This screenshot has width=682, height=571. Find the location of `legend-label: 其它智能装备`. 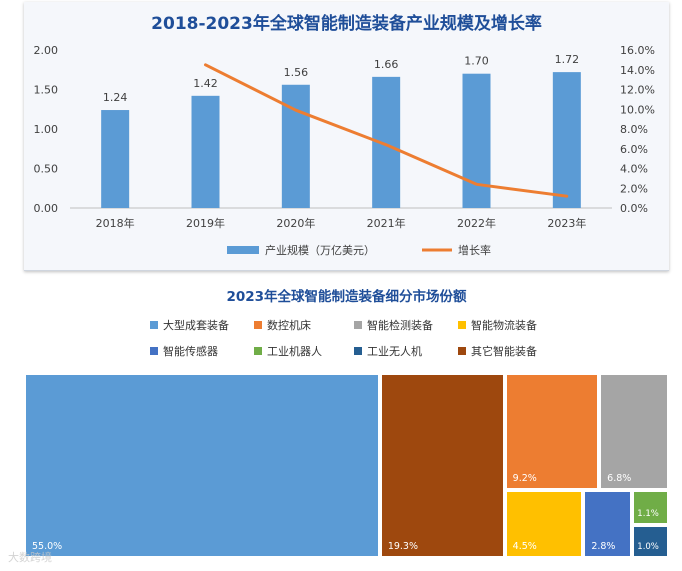

legend-label: 其它智能装备 is located at coordinates (504, 351).